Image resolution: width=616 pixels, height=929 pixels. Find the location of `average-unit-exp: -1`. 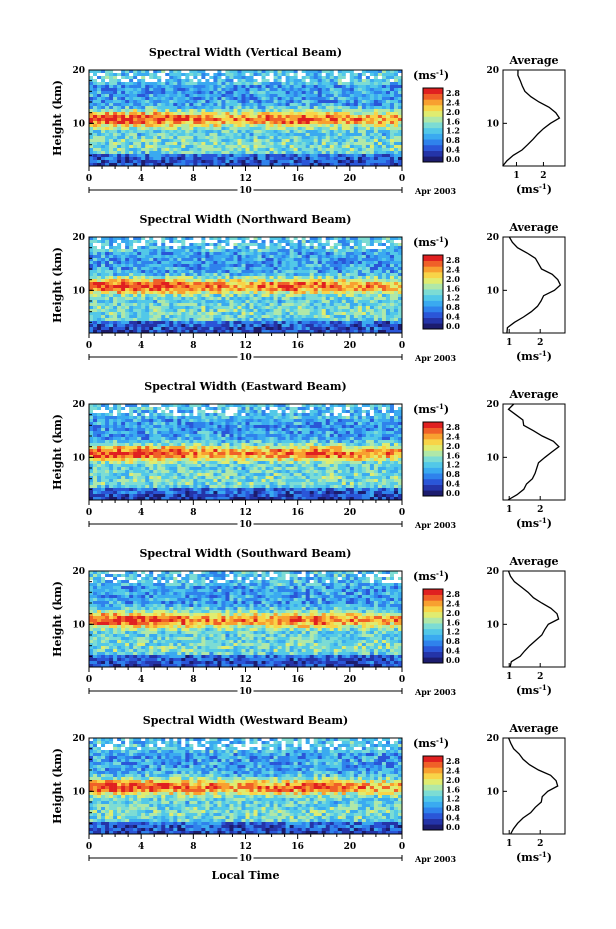

average-unit-exp: -1 is located at coordinates (543, 186).